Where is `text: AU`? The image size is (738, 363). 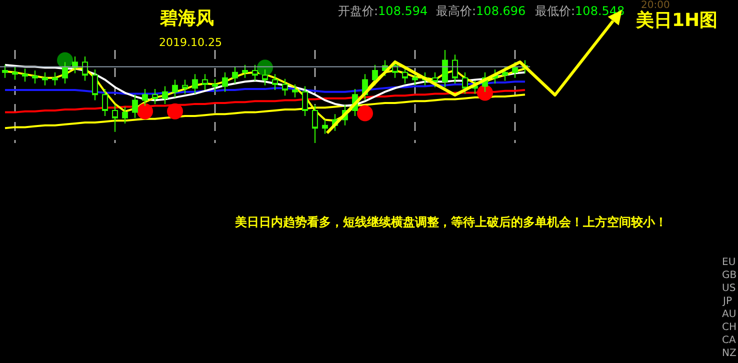
text: AU is located at coordinates (729, 314).